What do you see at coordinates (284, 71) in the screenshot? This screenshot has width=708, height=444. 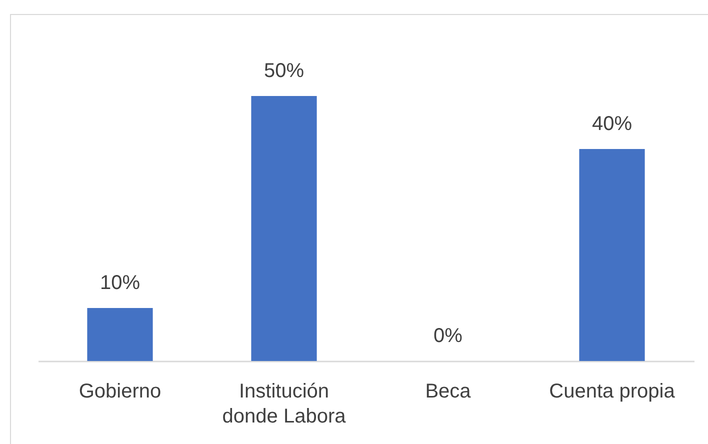 I see `data-label: 50%` at bounding box center [284, 71].